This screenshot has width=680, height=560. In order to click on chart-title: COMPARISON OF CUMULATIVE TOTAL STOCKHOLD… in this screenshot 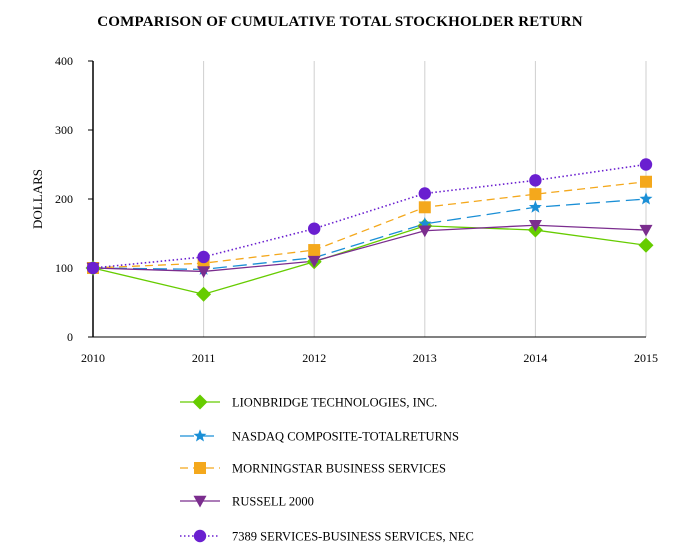, I will do `click(340, 22)`.